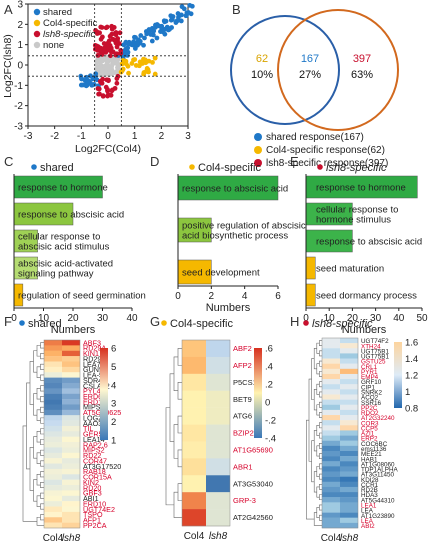 Image resolution: width=430 pixels, height=550 pixels. Describe the element at coordinates (338, 70) in the screenshot. I see `venn-circle-lsh8` at that location.